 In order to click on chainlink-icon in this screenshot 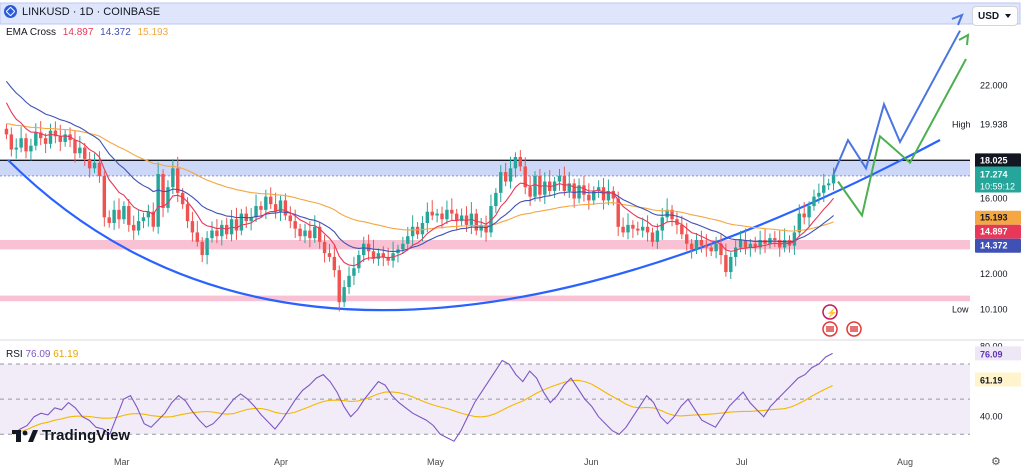, I will do `click(10, 11)`.